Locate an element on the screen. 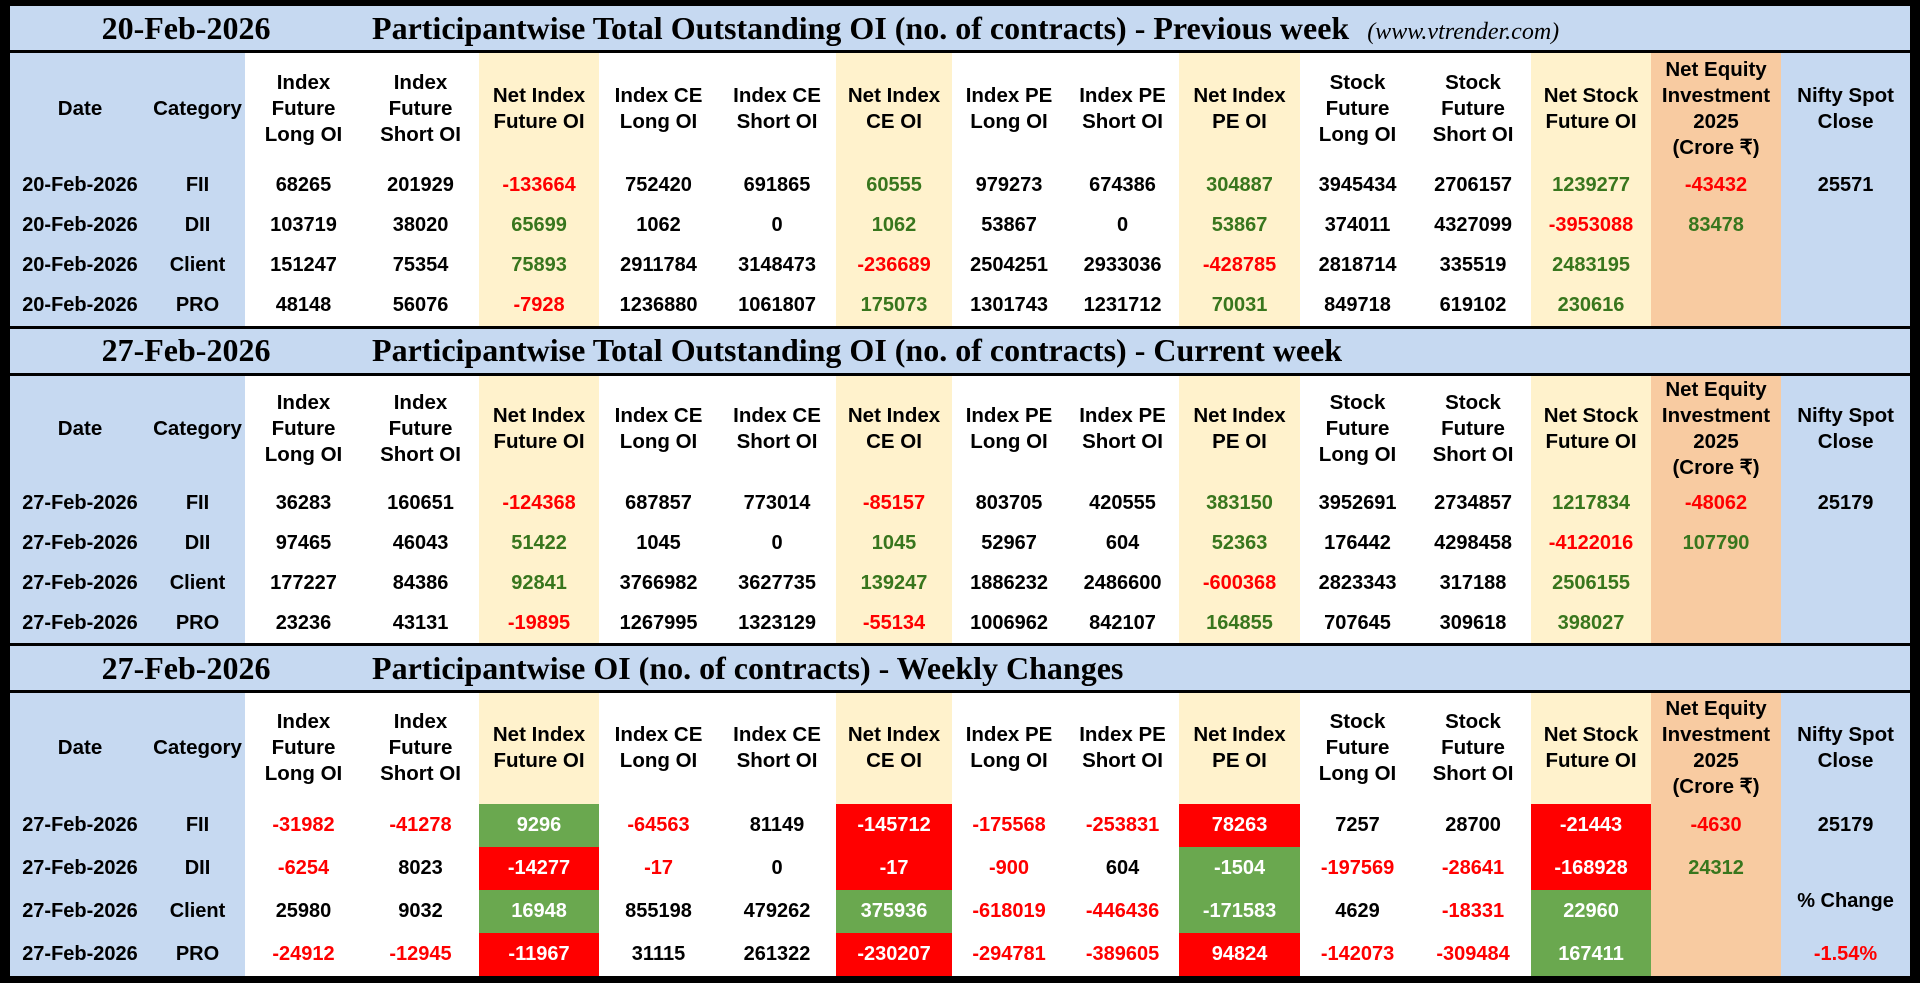  cell-net-index-future-oi: -19895 is located at coordinates (539, 623).